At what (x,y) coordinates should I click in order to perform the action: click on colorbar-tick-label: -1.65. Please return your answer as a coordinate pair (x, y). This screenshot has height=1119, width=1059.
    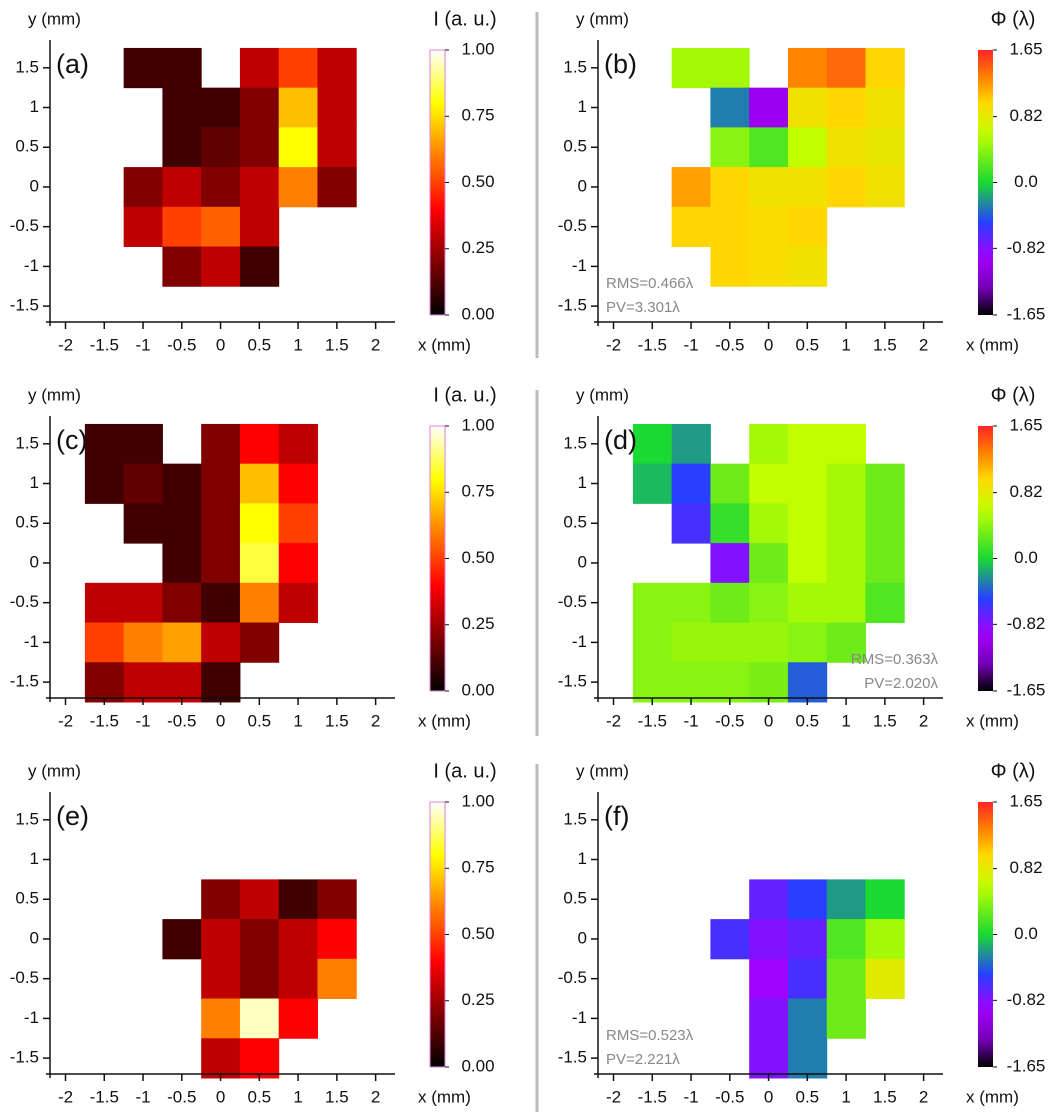
    Looking at the image, I should click on (1026, 313).